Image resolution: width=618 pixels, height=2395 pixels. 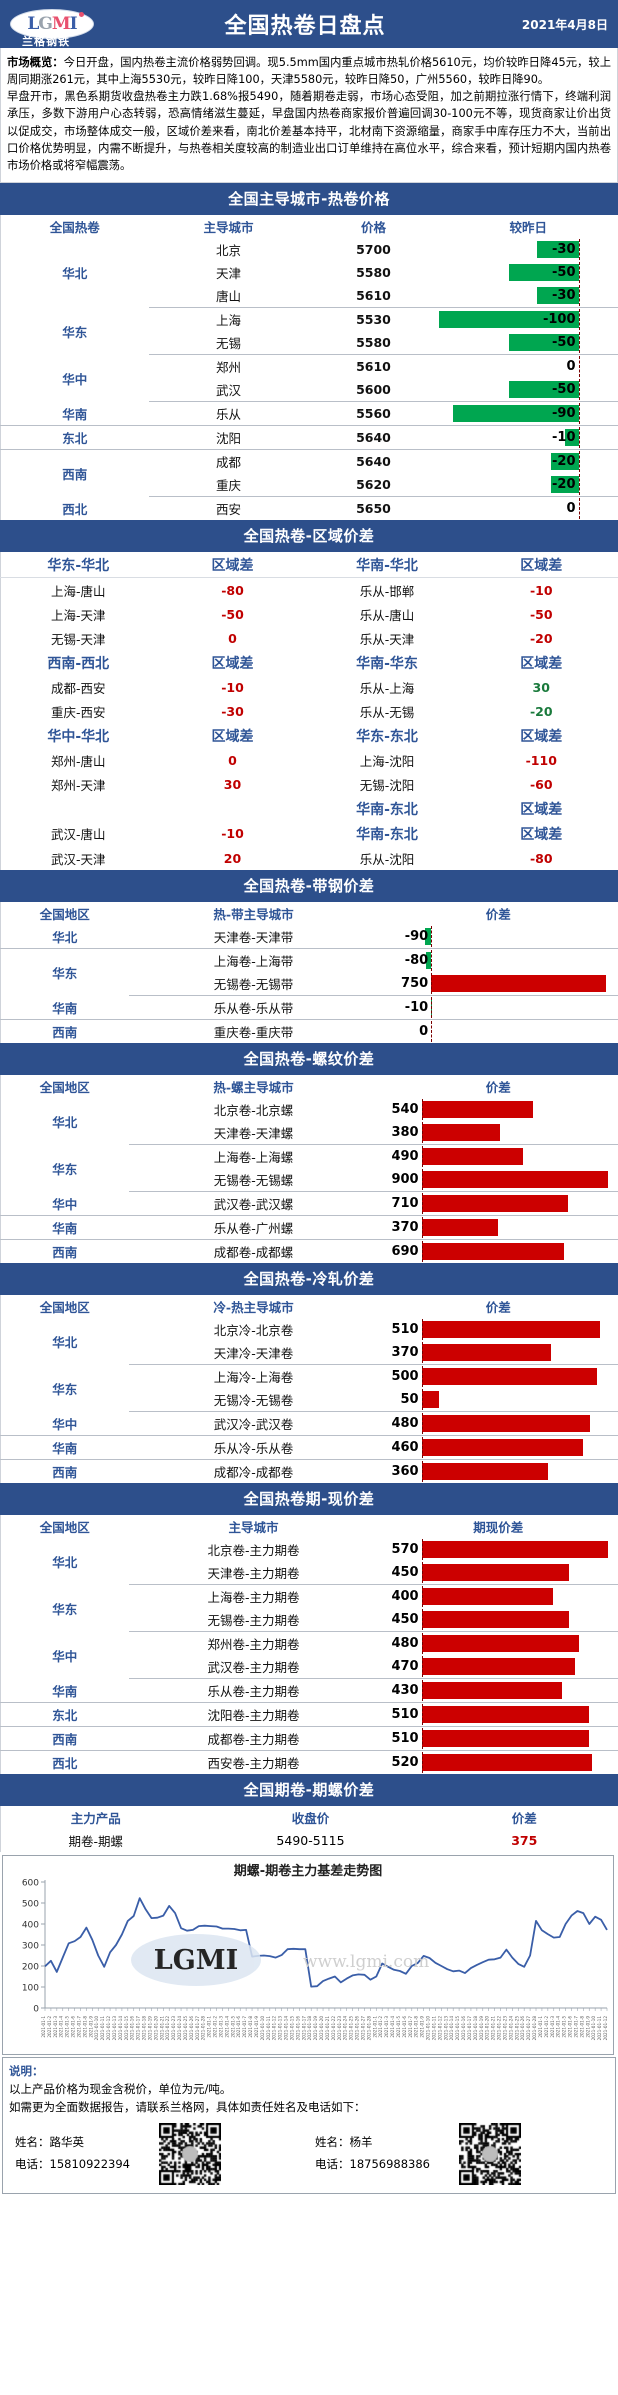 What do you see at coordinates (65, 28) in the screenshot?
I see `brand-logo: LGMI 兰格钢铁` at bounding box center [65, 28].